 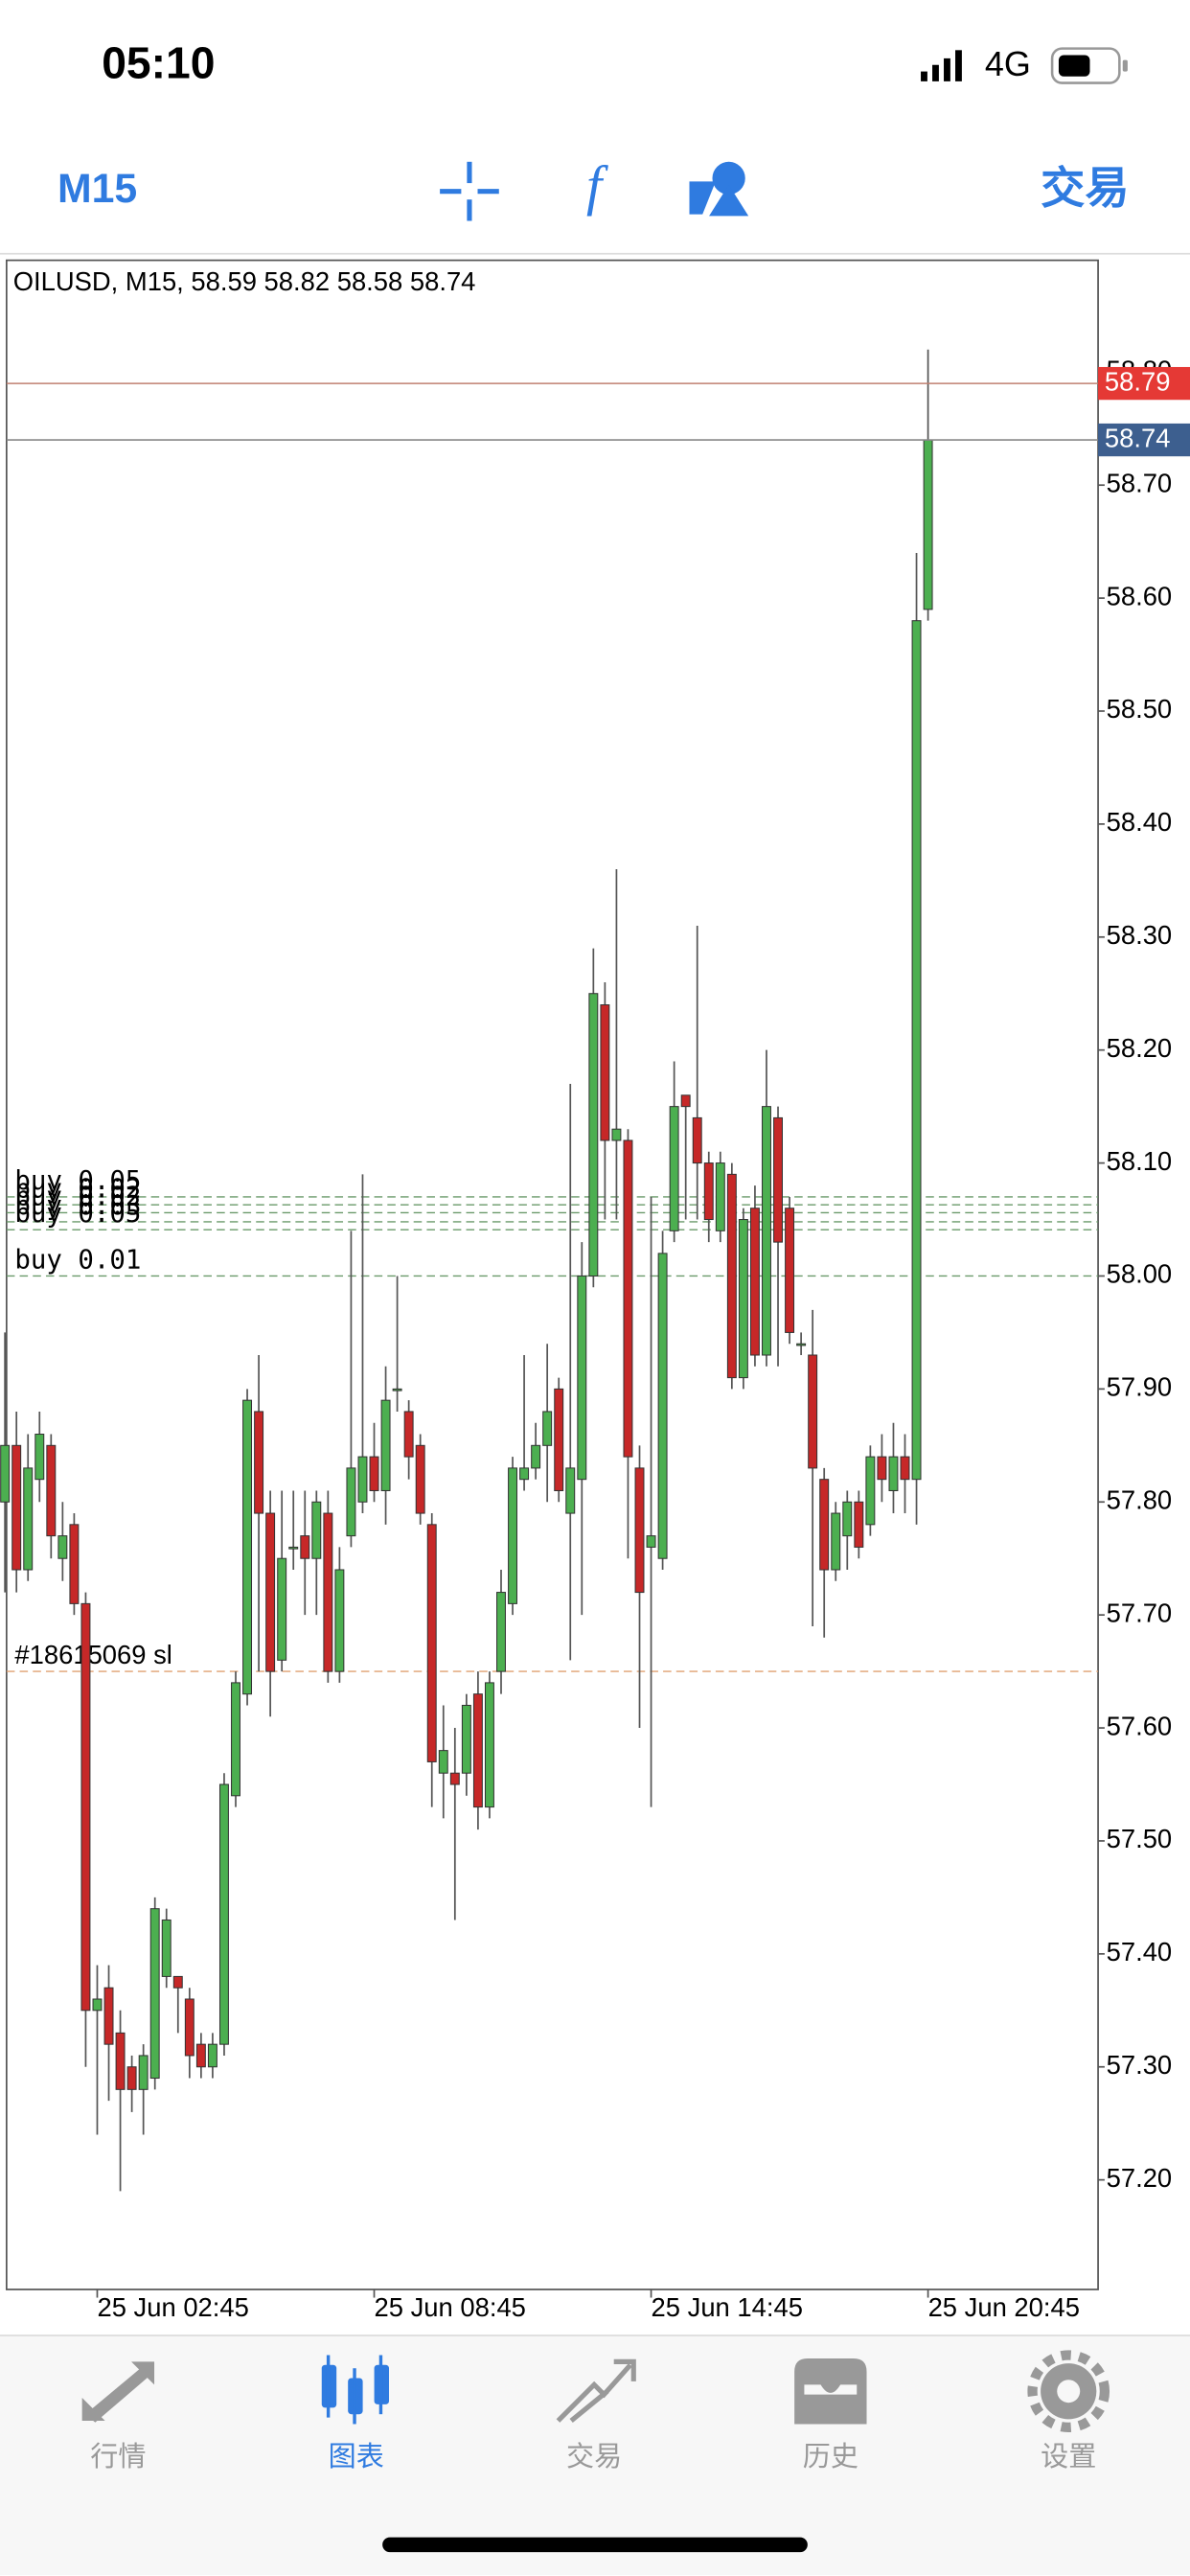 I want to click on sl-label: #18615069 sl, so click(x=93, y=1654).